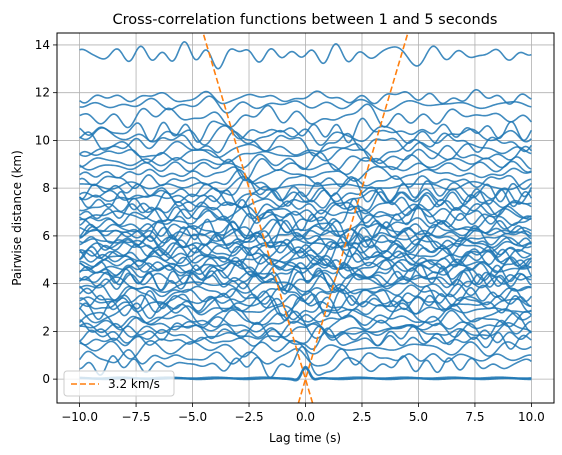 The width and height of the screenshot is (562, 455). I want to click on legend-box, so click(119, 383).